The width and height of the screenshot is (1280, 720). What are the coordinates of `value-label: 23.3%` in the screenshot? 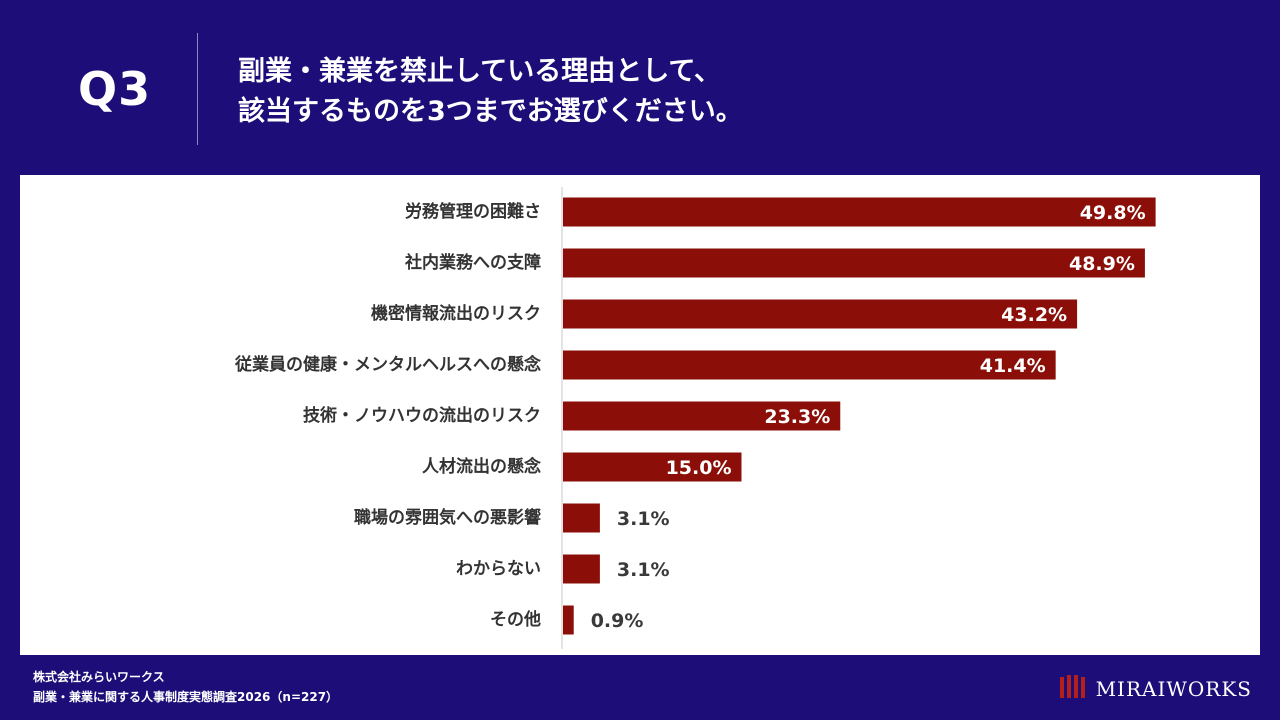 It's located at (797, 417).